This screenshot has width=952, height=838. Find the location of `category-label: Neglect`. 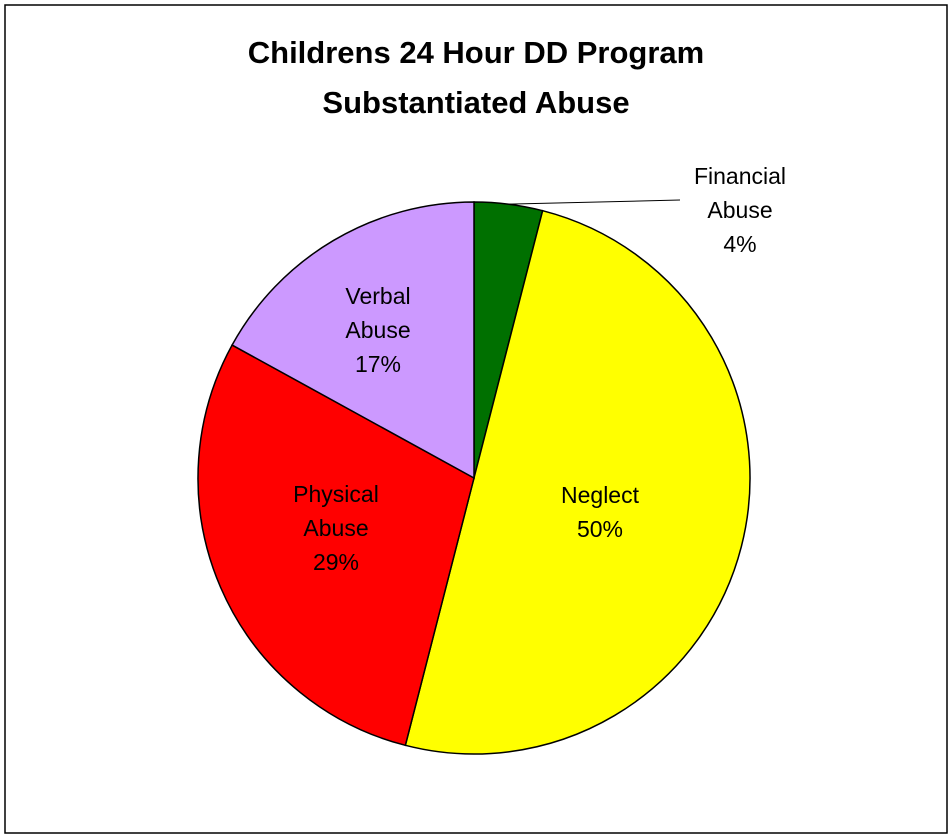

category-label: Neglect is located at coordinates (600, 495).